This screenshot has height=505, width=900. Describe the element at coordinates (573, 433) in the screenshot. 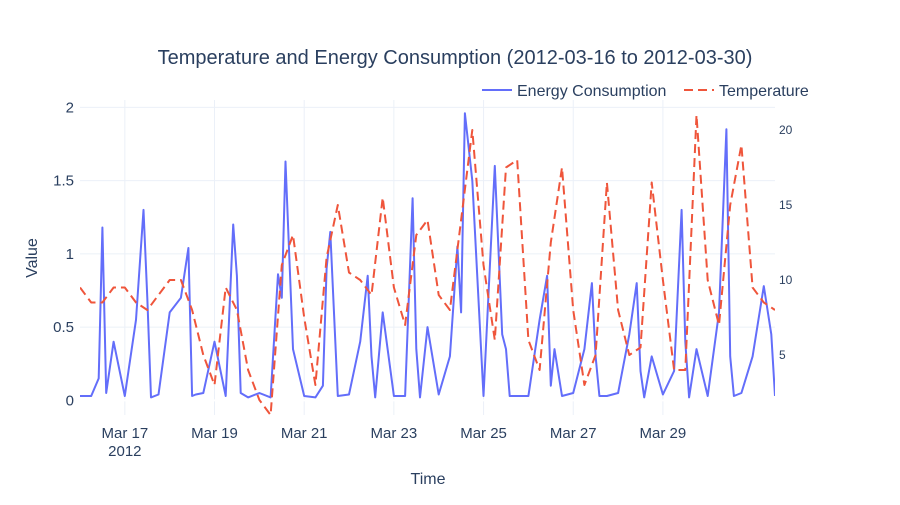

I see `x-tick-label: Mar 27` at that location.